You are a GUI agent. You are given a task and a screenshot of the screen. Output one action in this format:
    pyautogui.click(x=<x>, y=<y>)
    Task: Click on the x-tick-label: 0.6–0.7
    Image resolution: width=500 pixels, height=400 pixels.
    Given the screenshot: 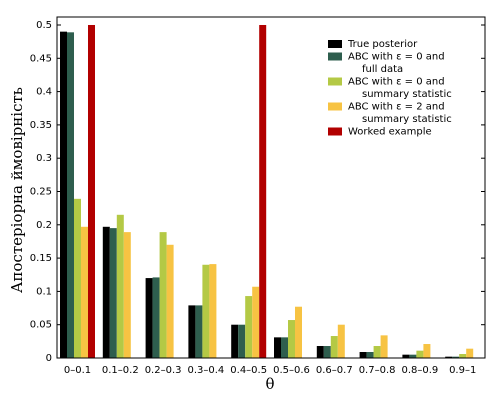 What is the action you would take?
    pyautogui.click(x=334, y=370)
    